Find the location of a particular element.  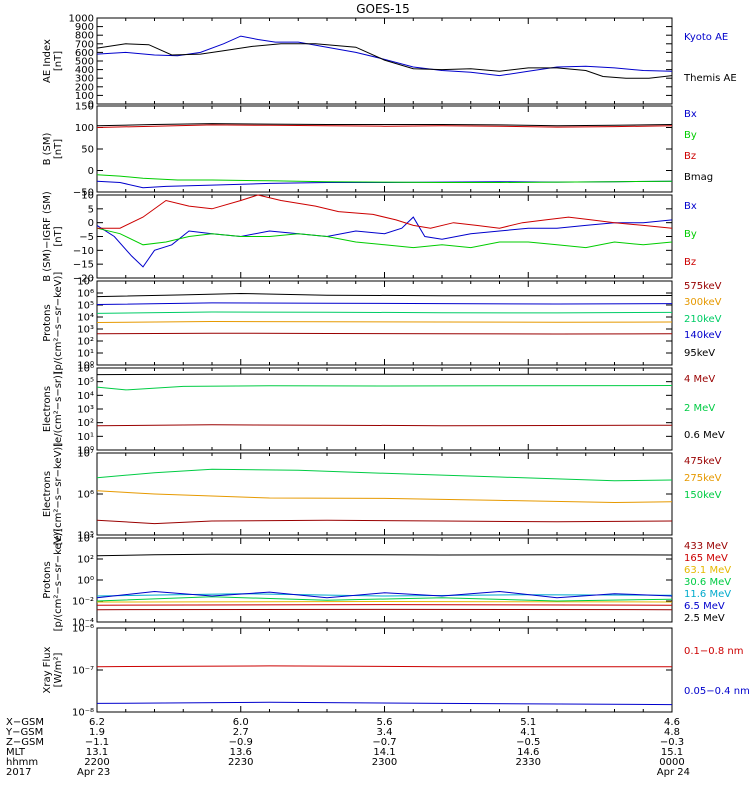

legend-entry: 2 MeV is located at coordinates (699, 408).